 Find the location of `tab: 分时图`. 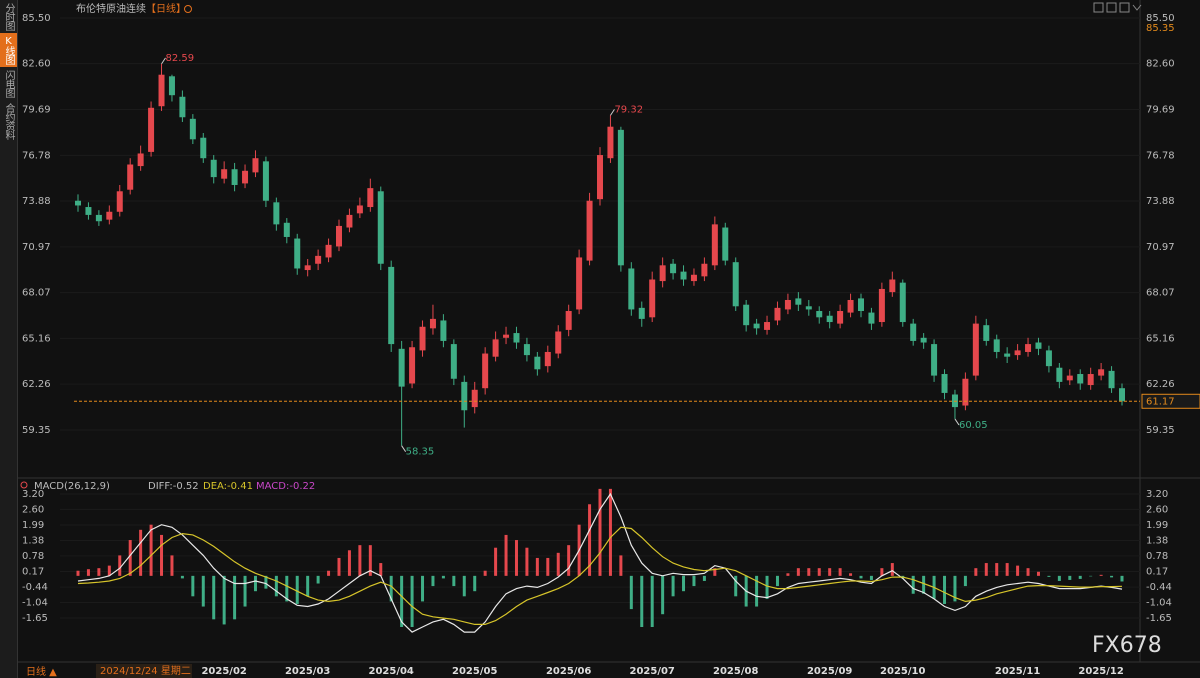

tab: 分时图 is located at coordinates (8, 16).